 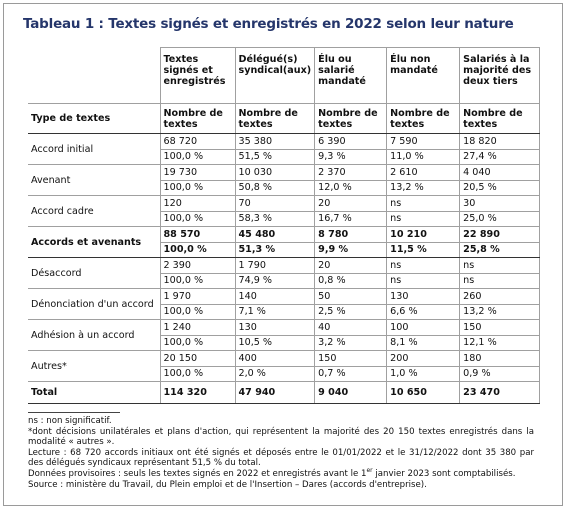 I want to click on table-cell: 114 320, so click(x=197, y=392).